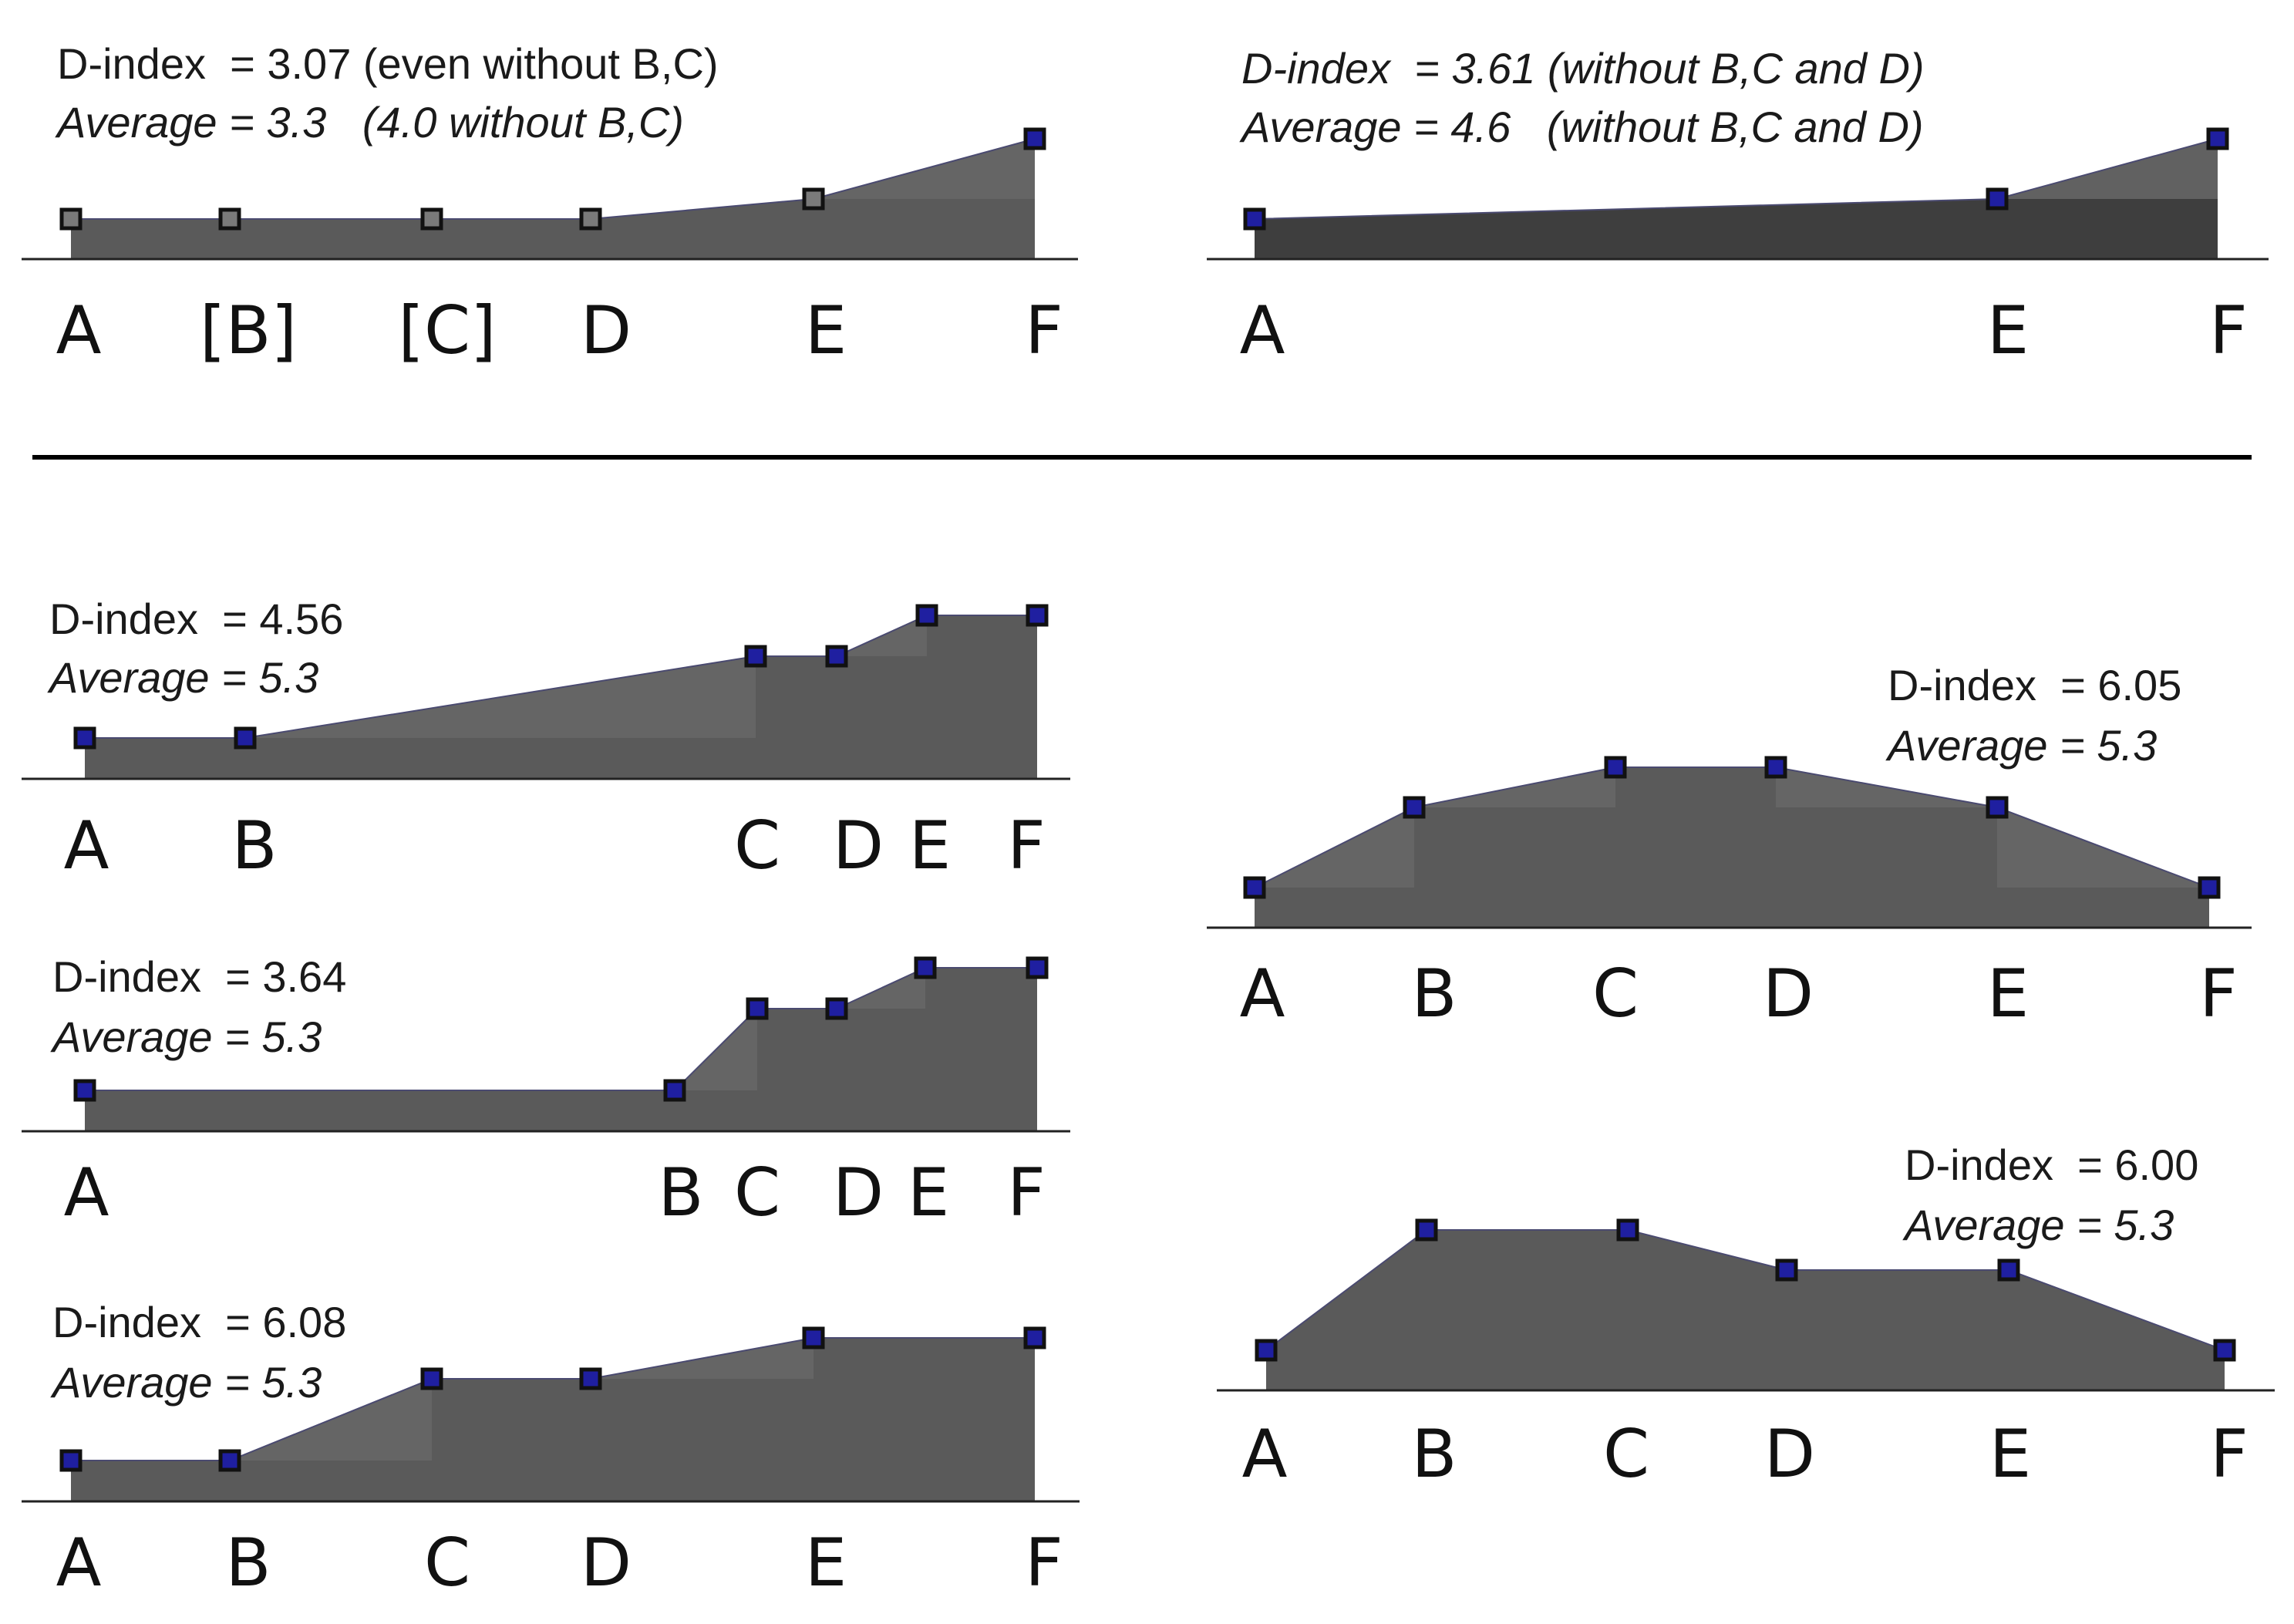  Describe the element at coordinates (1583, 68) in the screenshot. I see `caption-d-index: D-index = 3.61 (without B,C and D)` at that location.